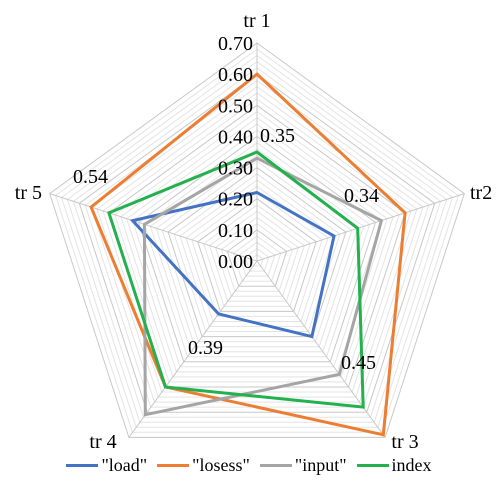 Image resolution: width=498 pixels, height=496 pixels. What do you see at coordinates (235, 137) in the screenshot?
I see `tick-label: 0.40` at bounding box center [235, 137].